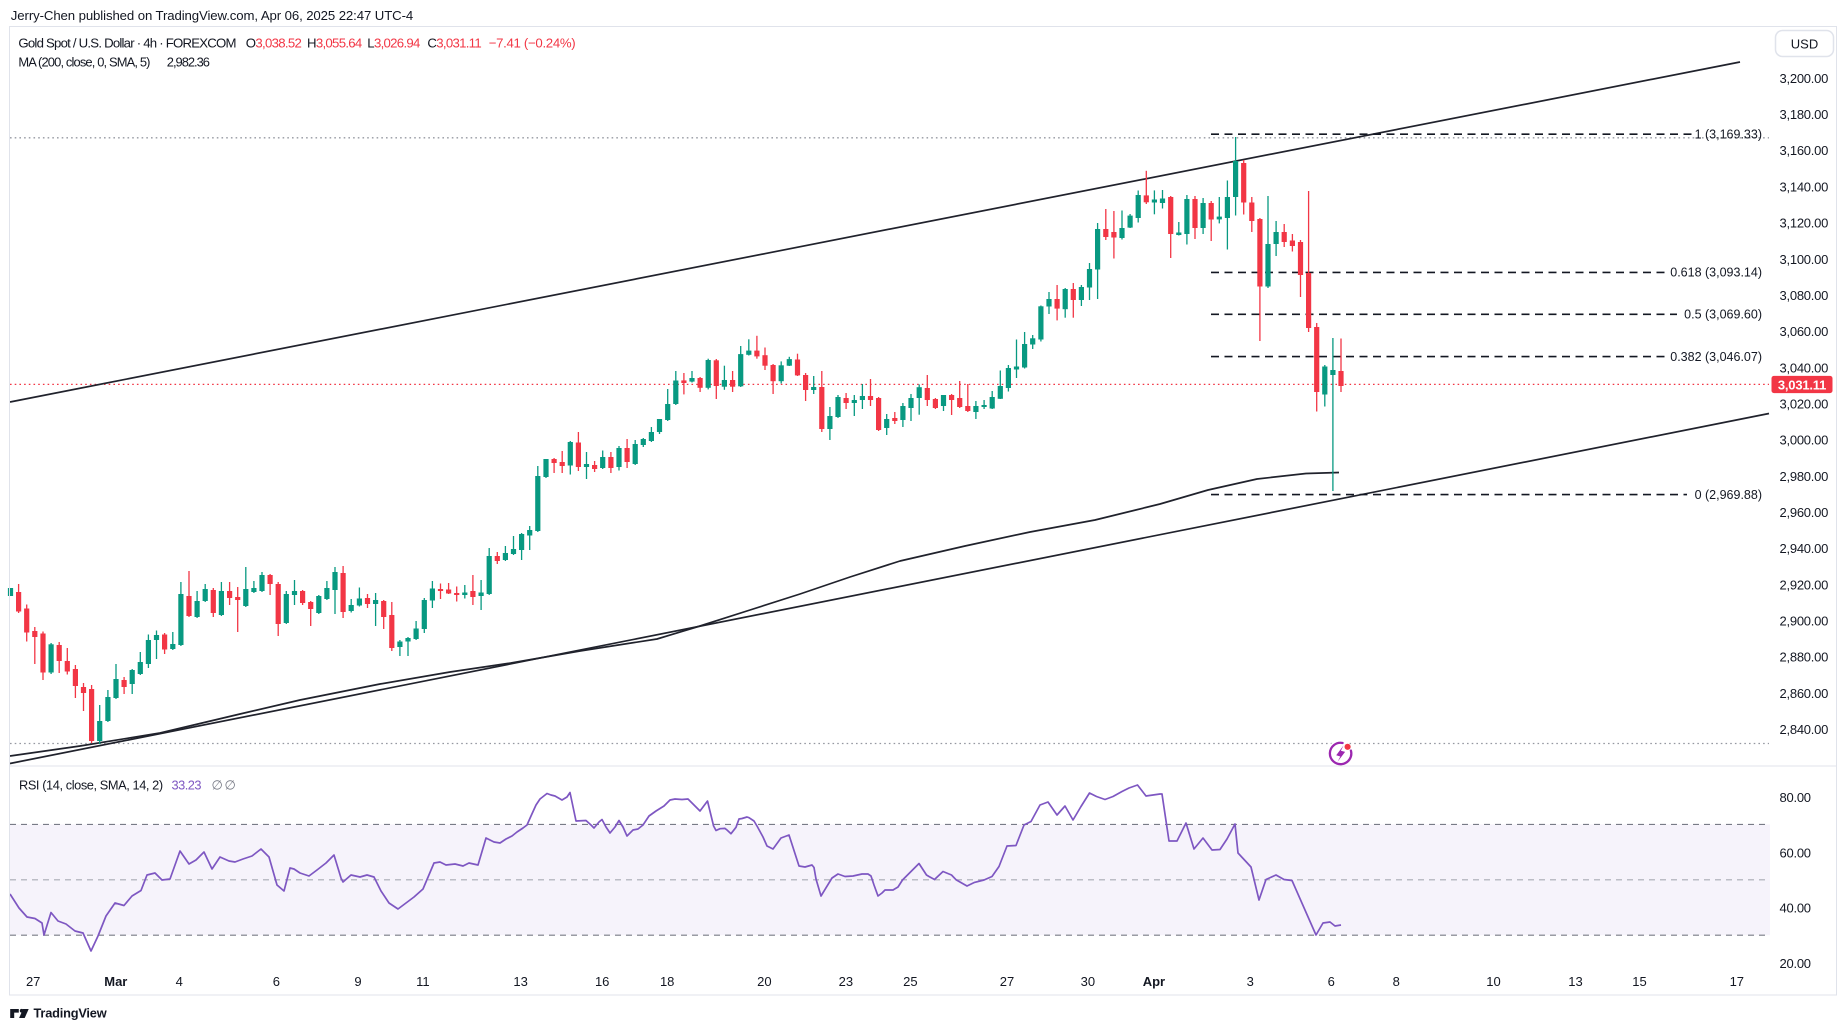 This screenshot has height=1031, width=1847. I want to click on svg-text: 2,980.00, so click(1804, 476).